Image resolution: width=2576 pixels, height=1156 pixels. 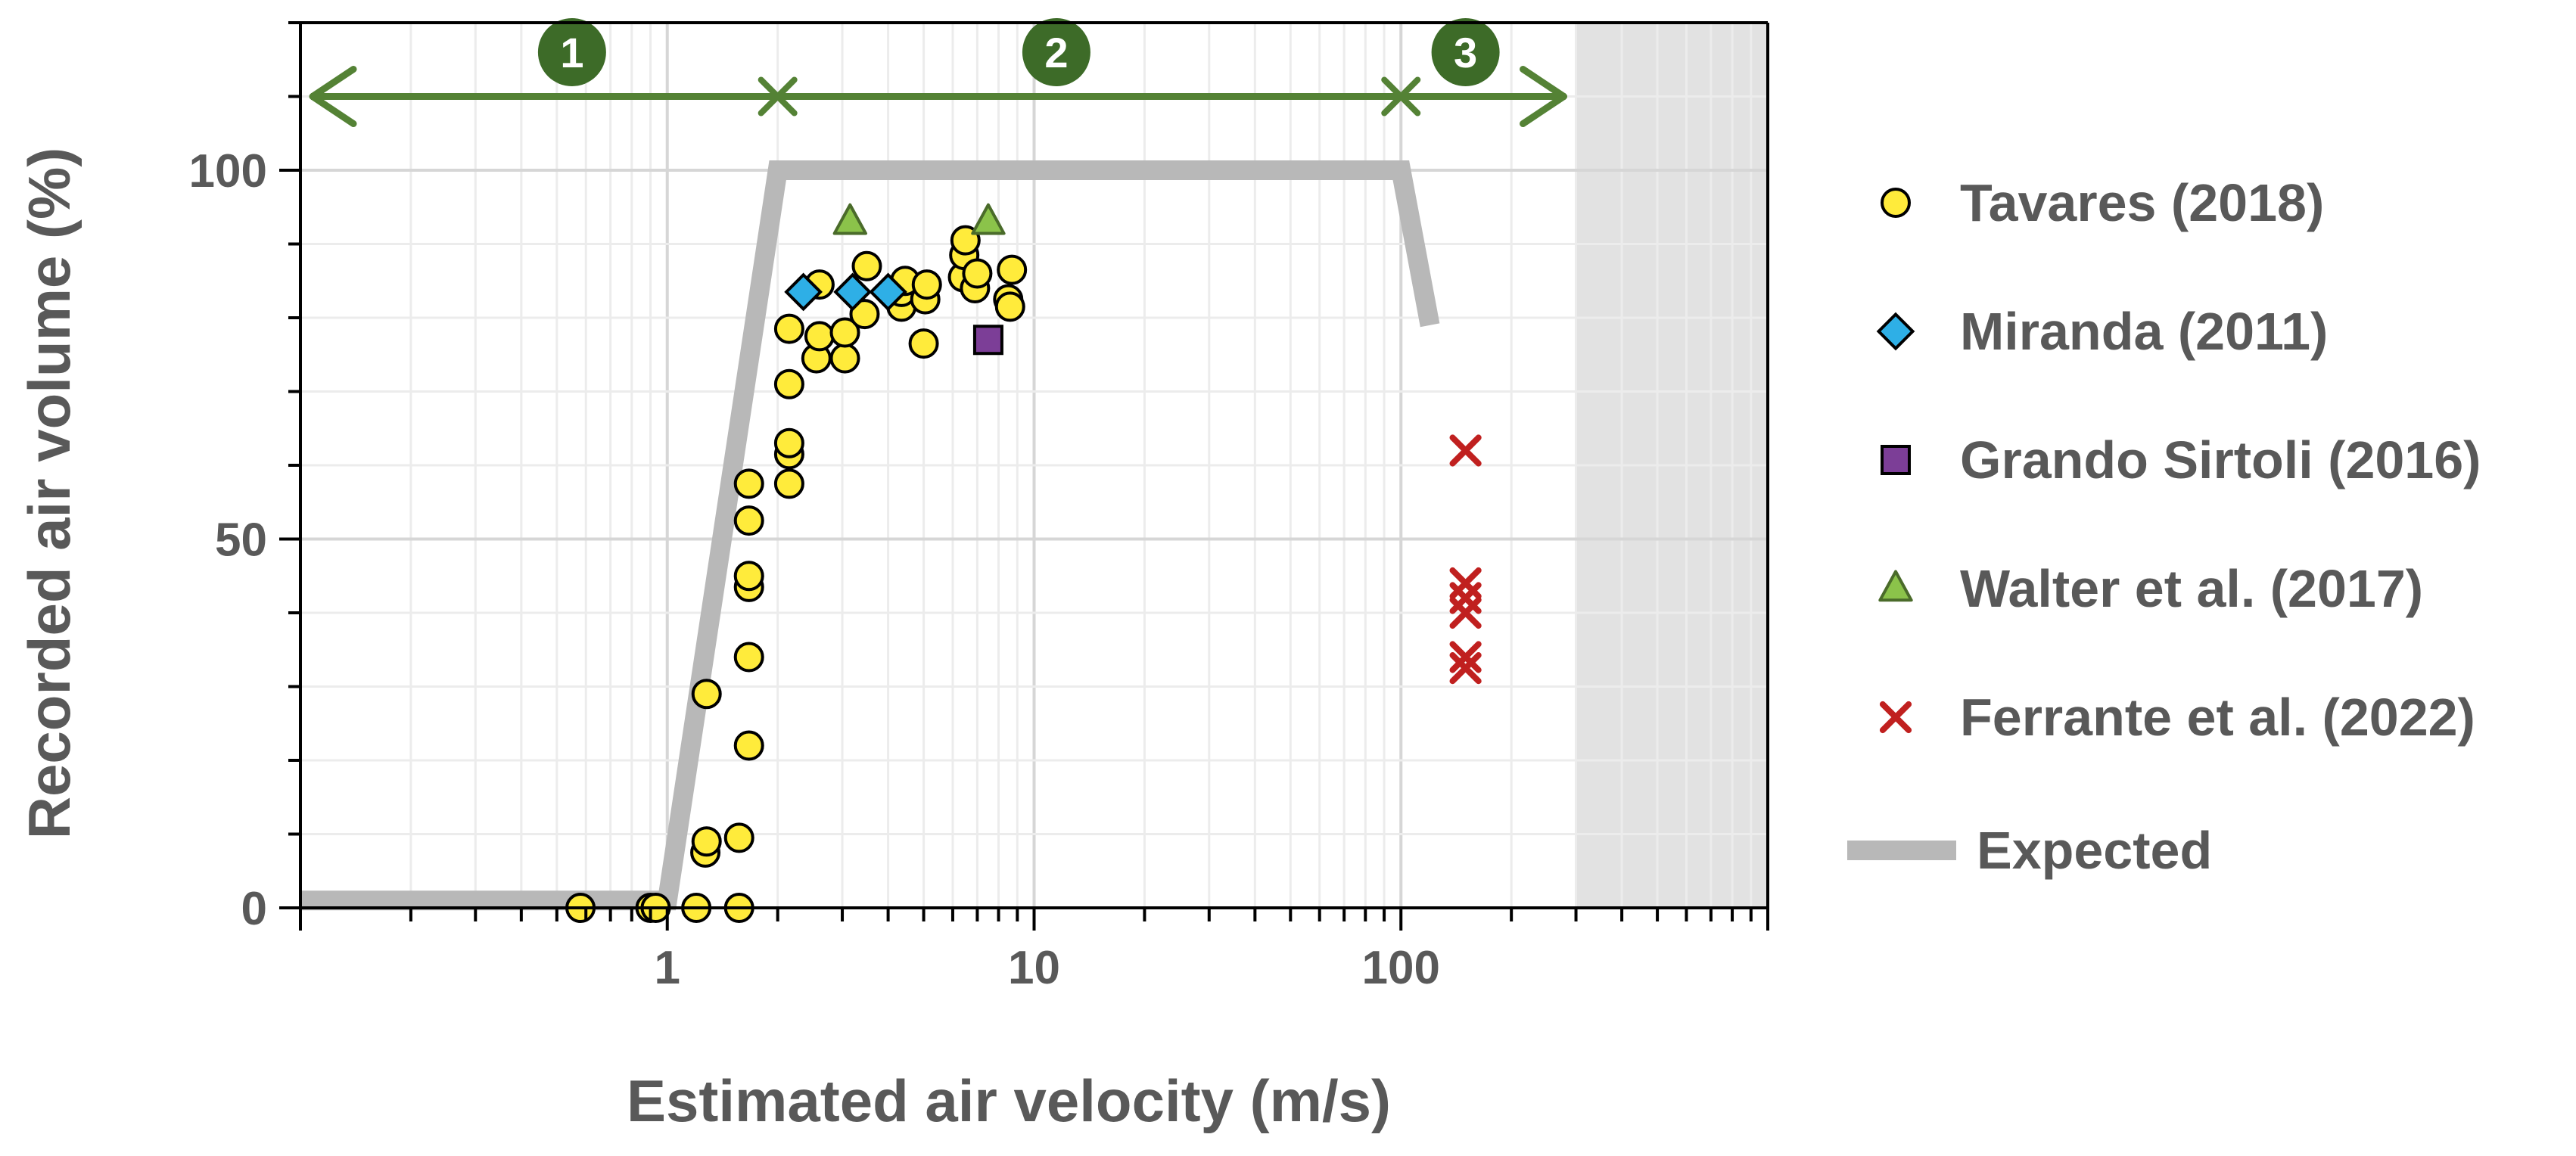 I want to click on x-tick-label: 10, so click(x=1034, y=968).